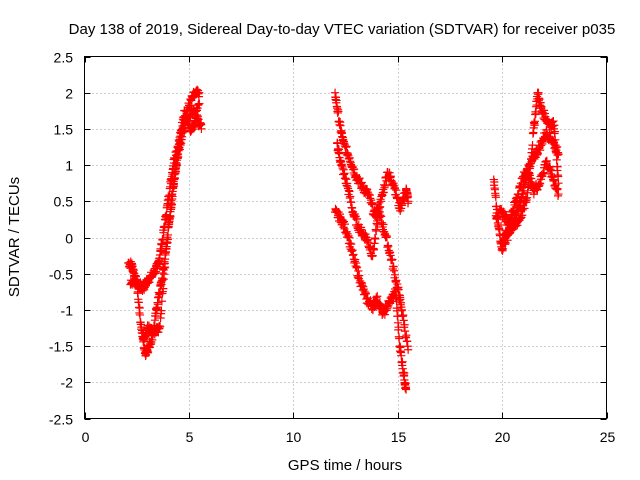 This screenshot has height=480, width=640. What do you see at coordinates (64, 58) in the screenshot?
I see `y-tick-label: 2.5` at bounding box center [64, 58].